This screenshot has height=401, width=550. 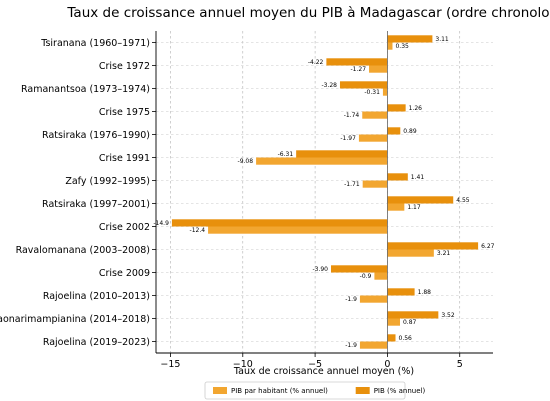 I want to click on x-tick-label: −15, so click(x=170, y=364).